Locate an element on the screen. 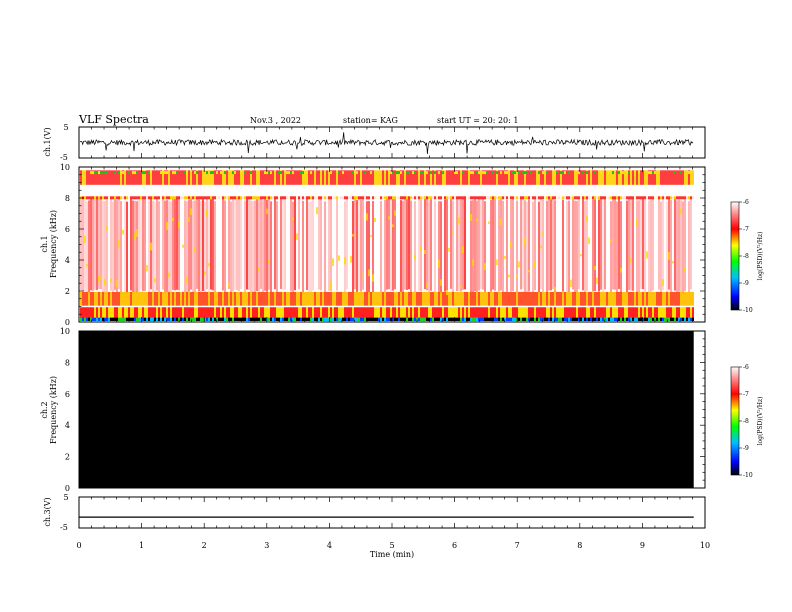  y-tick-label: 0 is located at coordinates (67, 322).